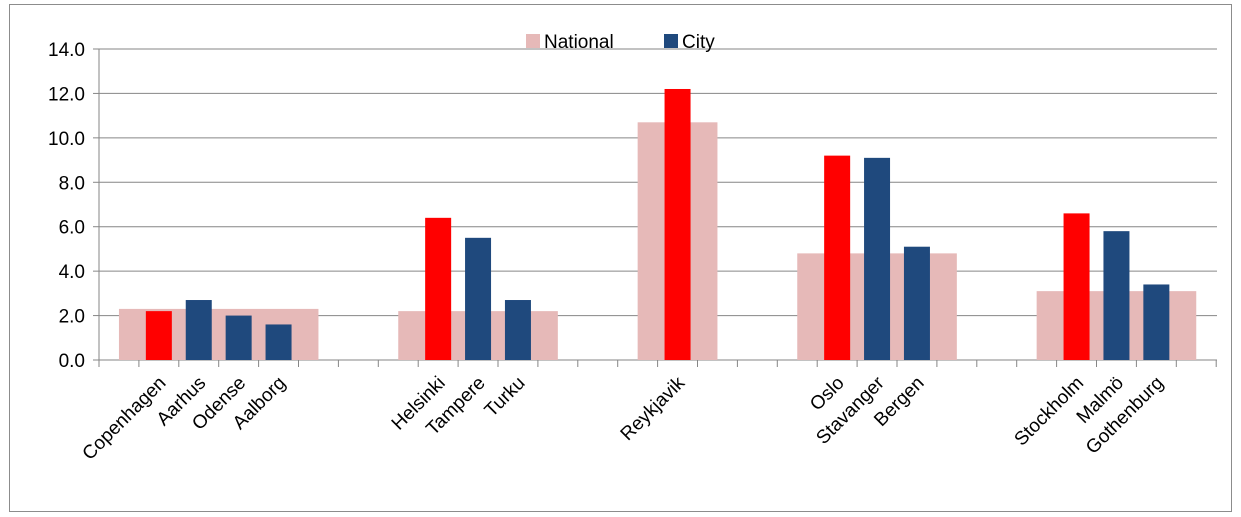 The image size is (1241, 517). I want to click on y-tick-label: 12.0, so click(66, 94).